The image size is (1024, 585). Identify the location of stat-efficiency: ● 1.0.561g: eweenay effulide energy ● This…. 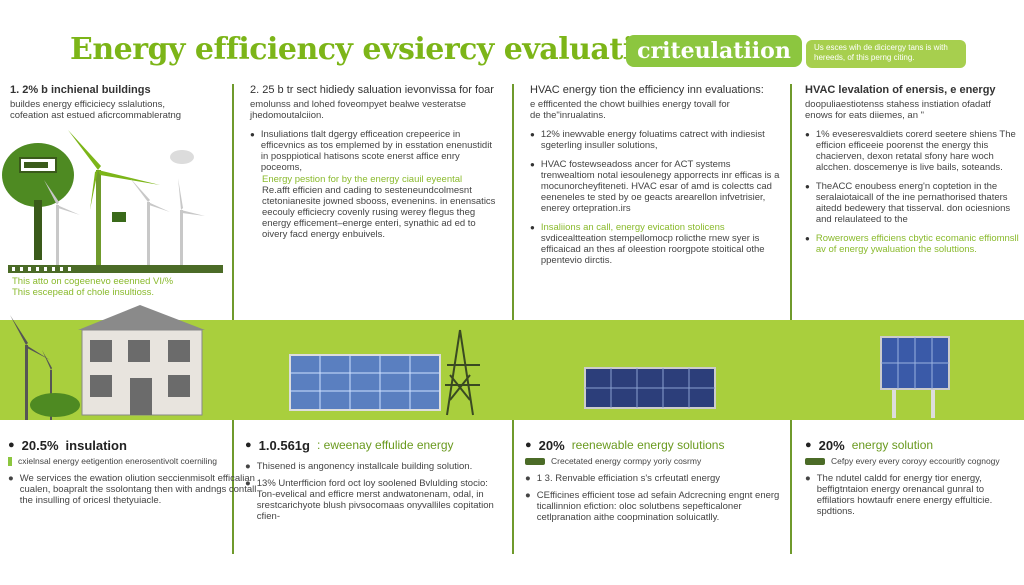
(375, 480).